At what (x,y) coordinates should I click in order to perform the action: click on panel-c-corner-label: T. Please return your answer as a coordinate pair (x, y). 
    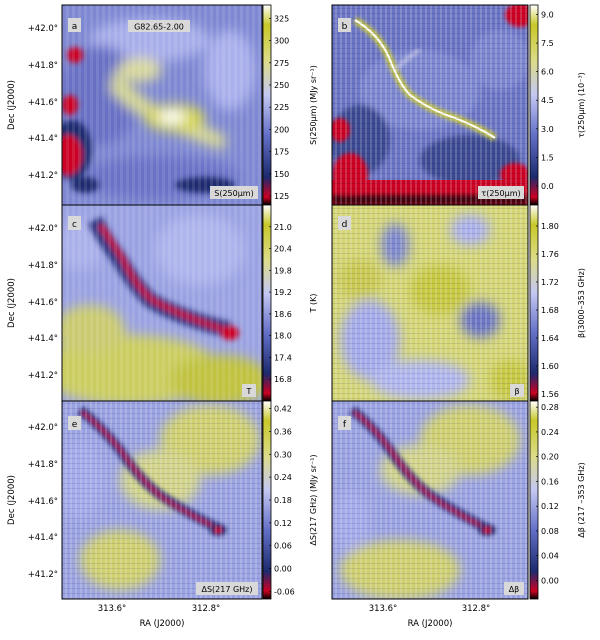
    Looking at the image, I should click on (249, 391).